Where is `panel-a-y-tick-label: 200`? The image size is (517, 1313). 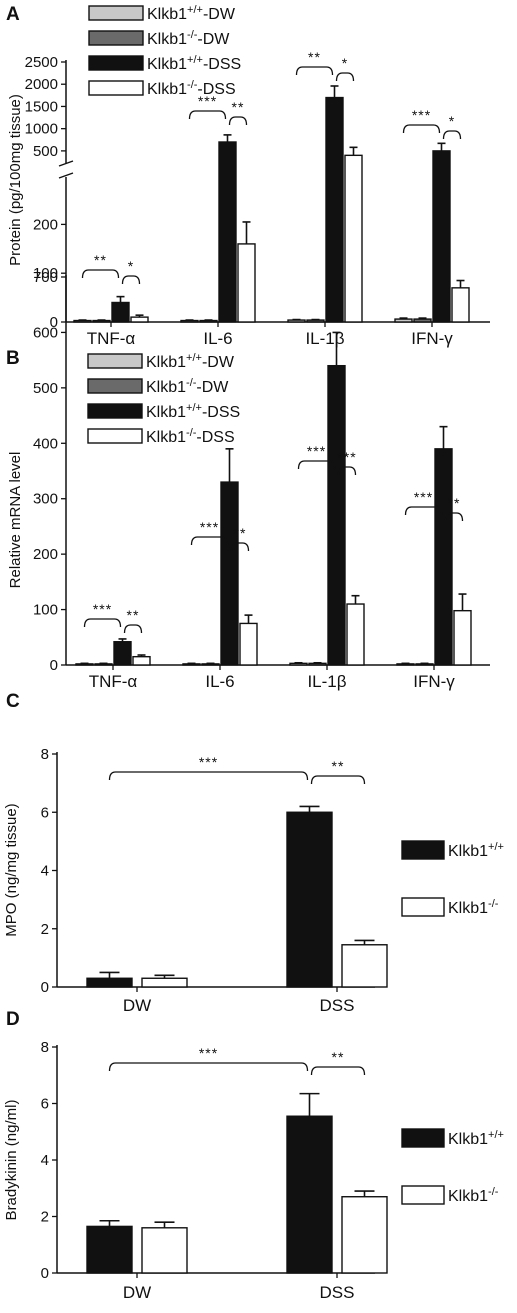 panel-a-y-tick-label: 200 is located at coordinates (45, 224).